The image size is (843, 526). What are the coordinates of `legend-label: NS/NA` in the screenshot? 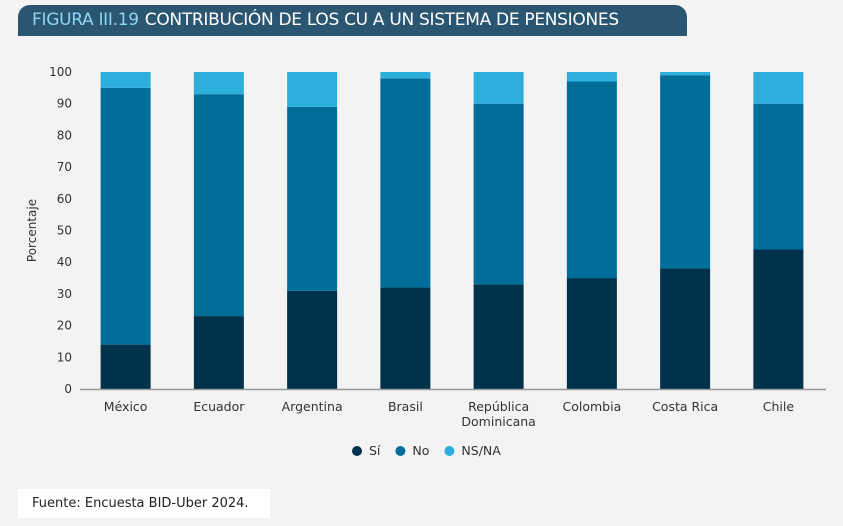 It's located at (481, 450).